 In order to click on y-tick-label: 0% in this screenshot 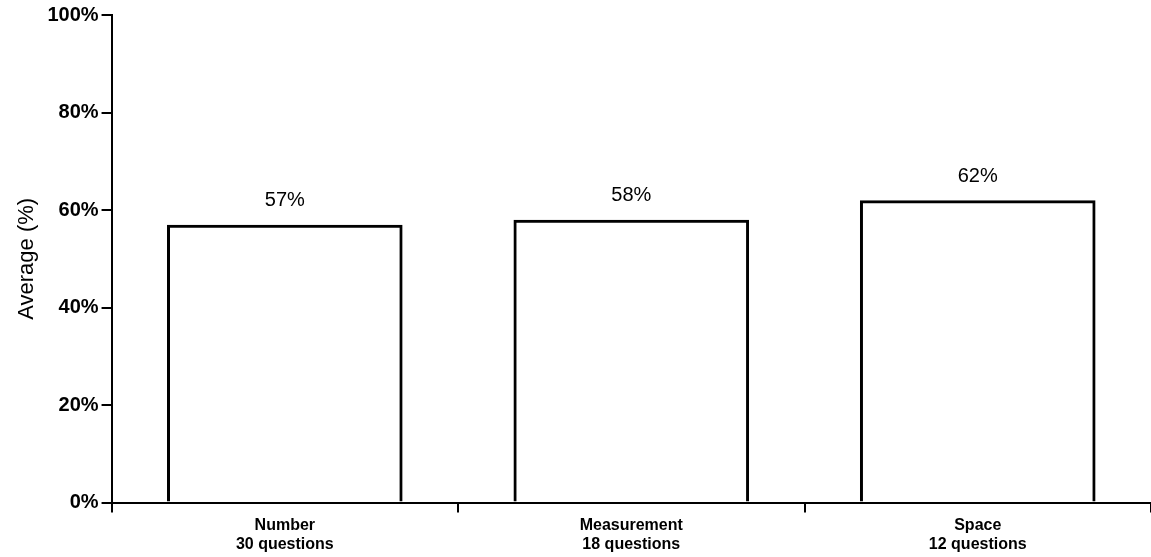, I will do `click(84, 501)`.